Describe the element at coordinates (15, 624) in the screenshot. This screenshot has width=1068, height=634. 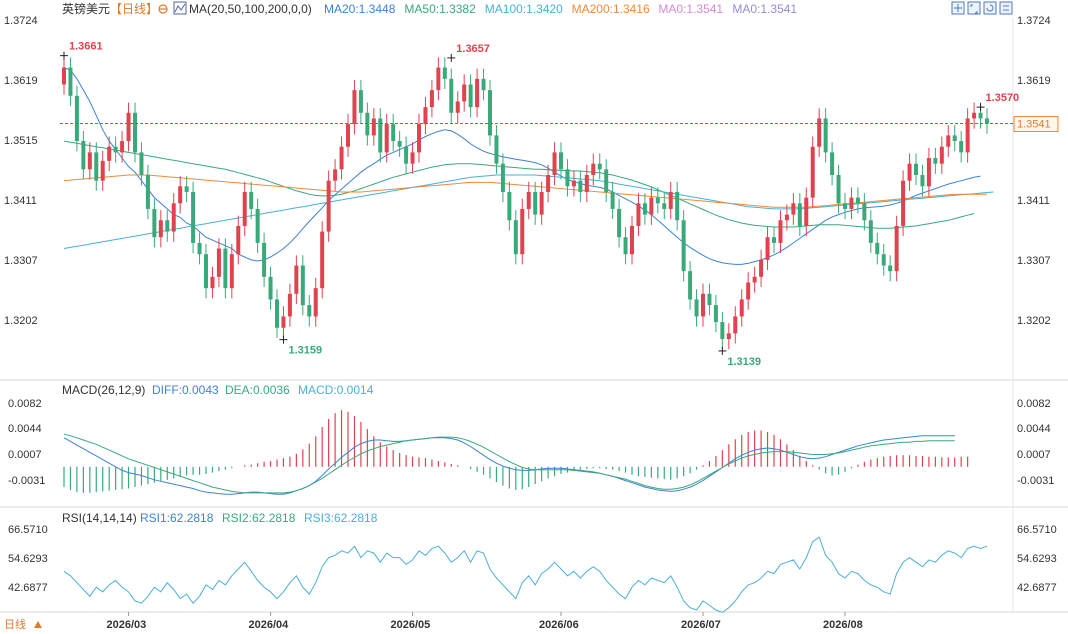
I see `period-selector: 日线` at that location.